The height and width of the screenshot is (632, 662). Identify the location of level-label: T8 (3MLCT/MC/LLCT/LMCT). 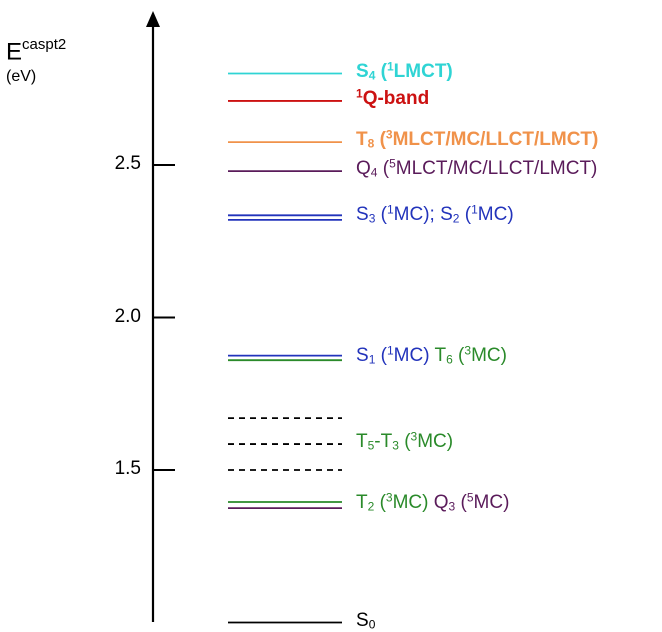
(477, 140).